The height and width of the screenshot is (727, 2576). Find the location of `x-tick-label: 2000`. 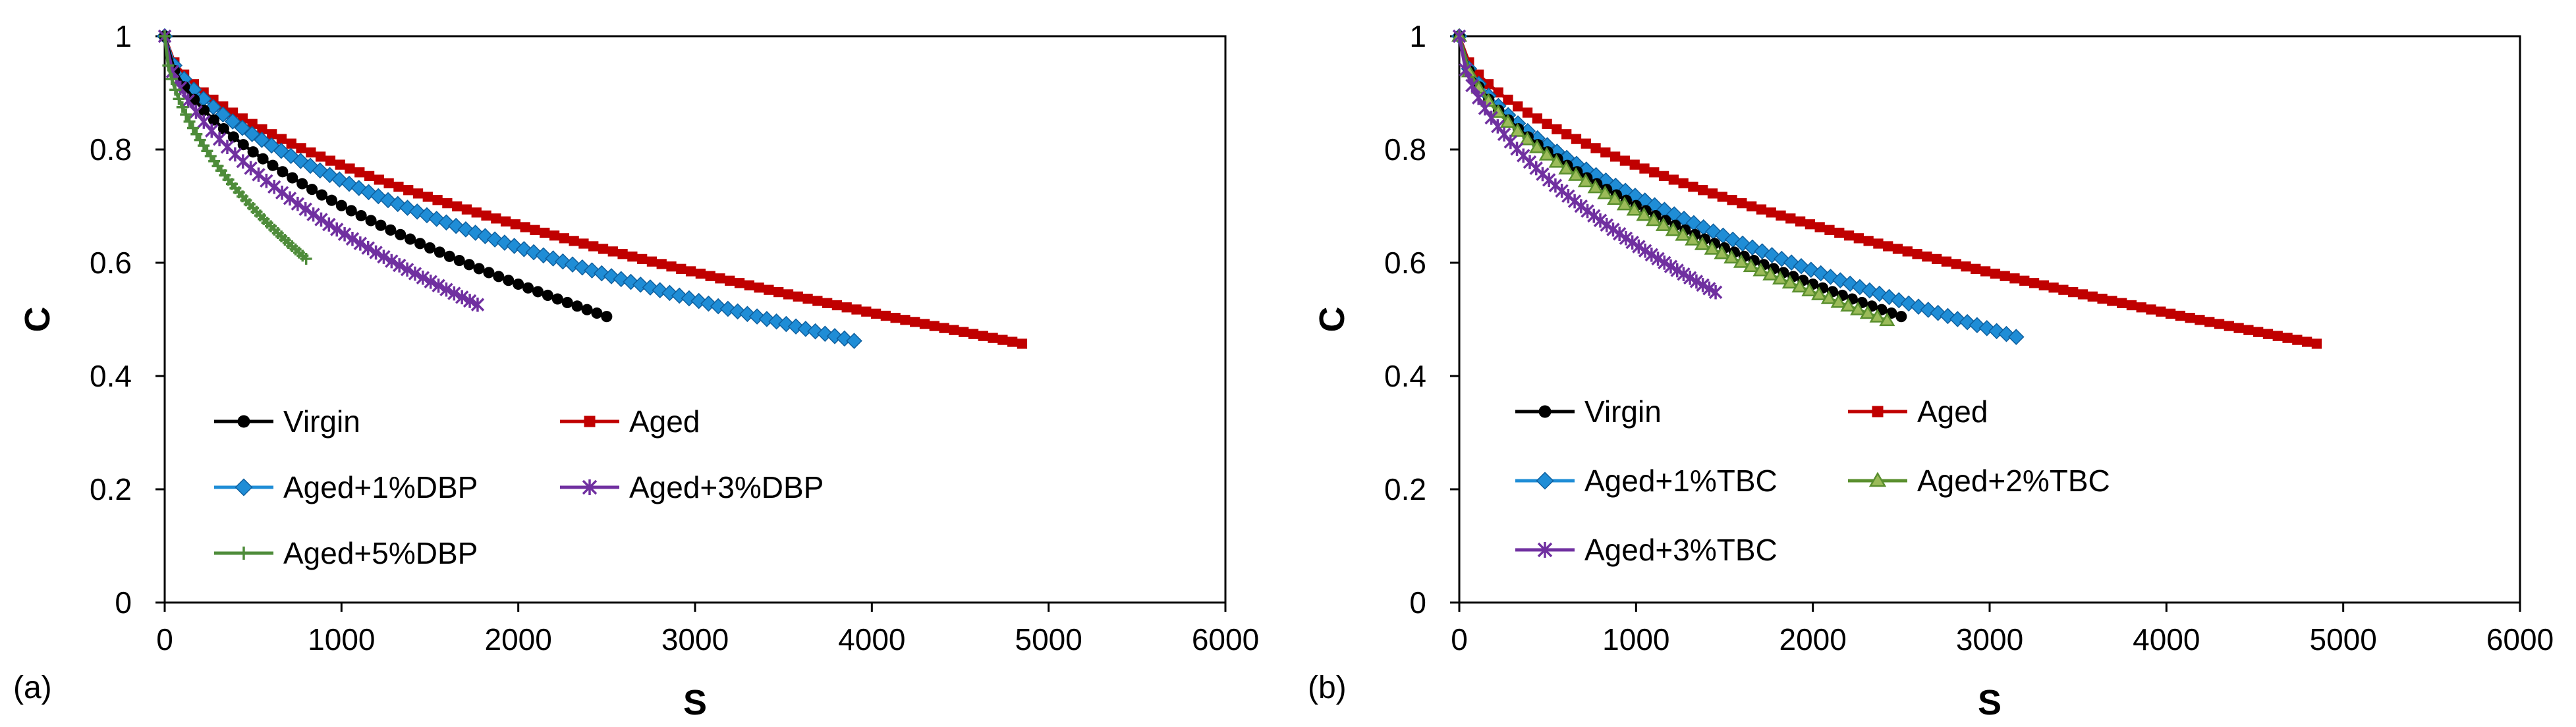

x-tick-label: 2000 is located at coordinates (1812, 639).